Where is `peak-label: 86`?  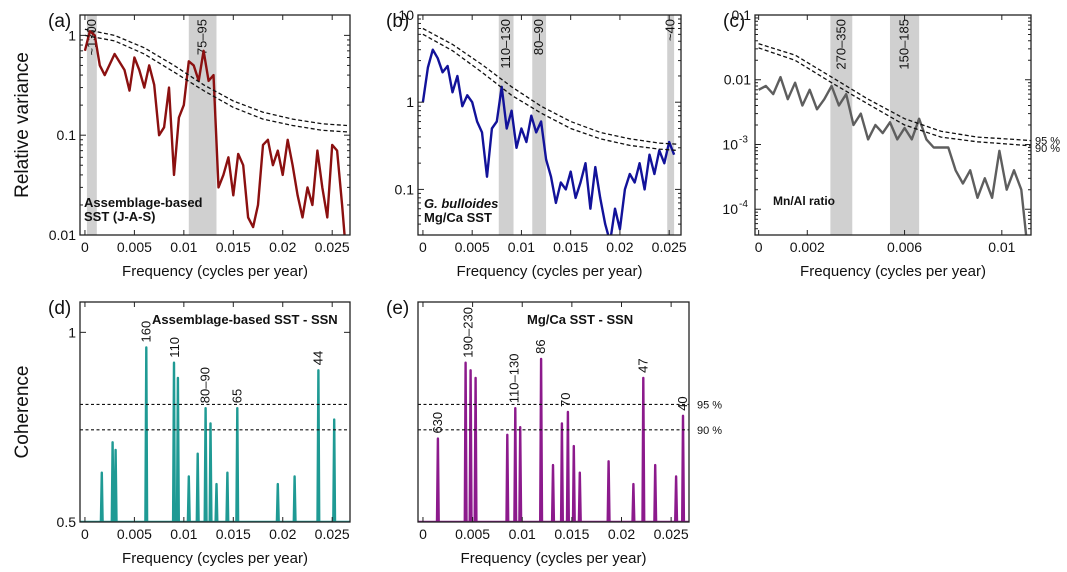
peak-label: 86 is located at coordinates (540, 346).